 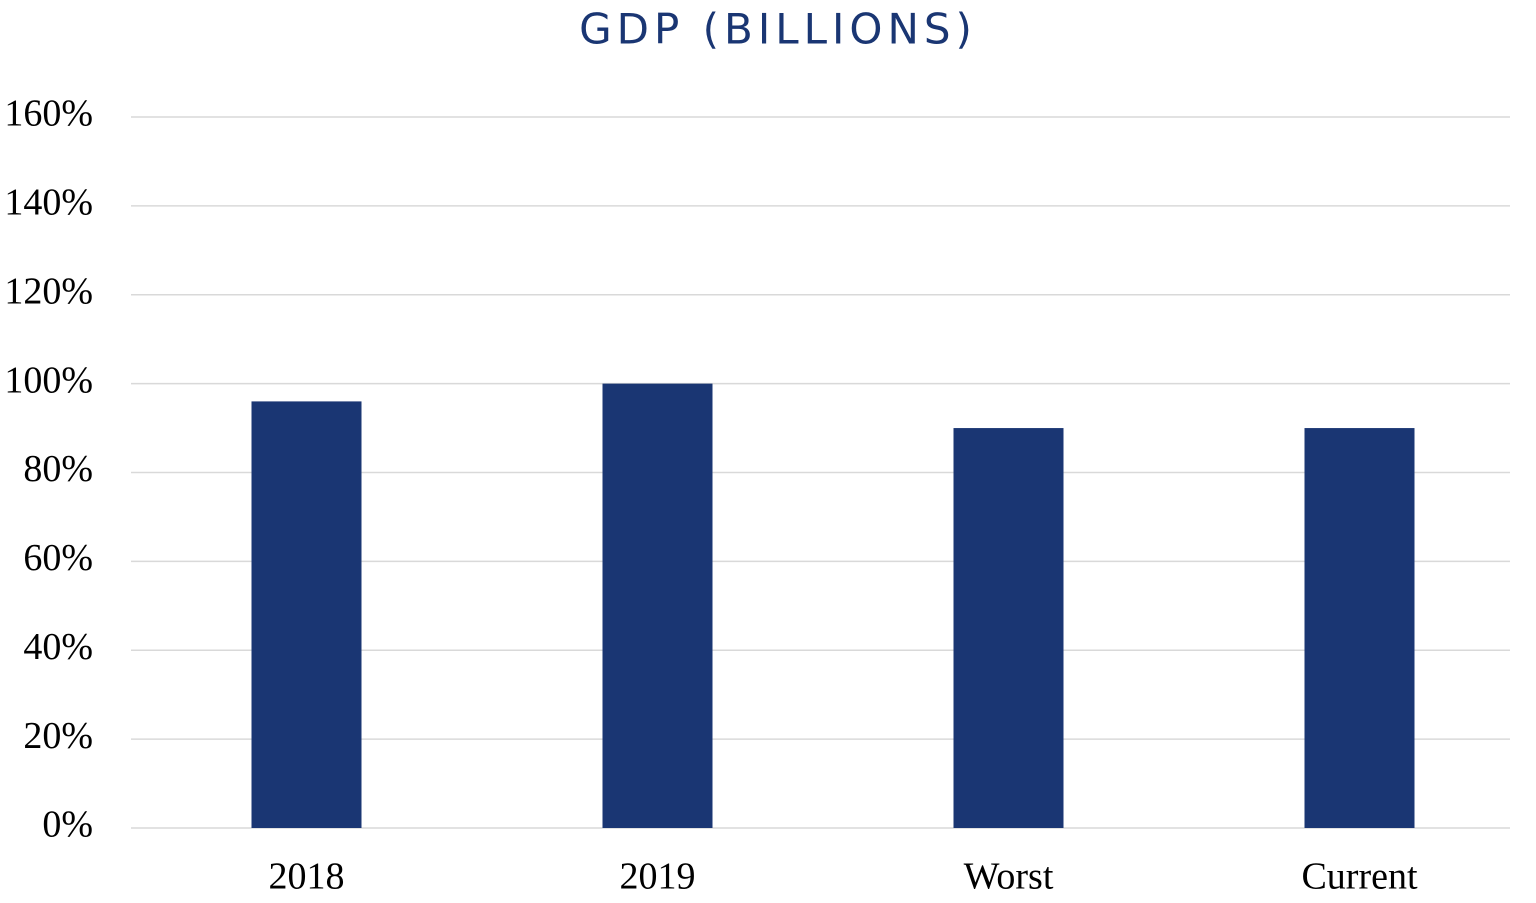 What do you see at coordinates (58, 558) in the screenshot?
I see `y-tick-label: 60%` at bounding box center [58, 558].